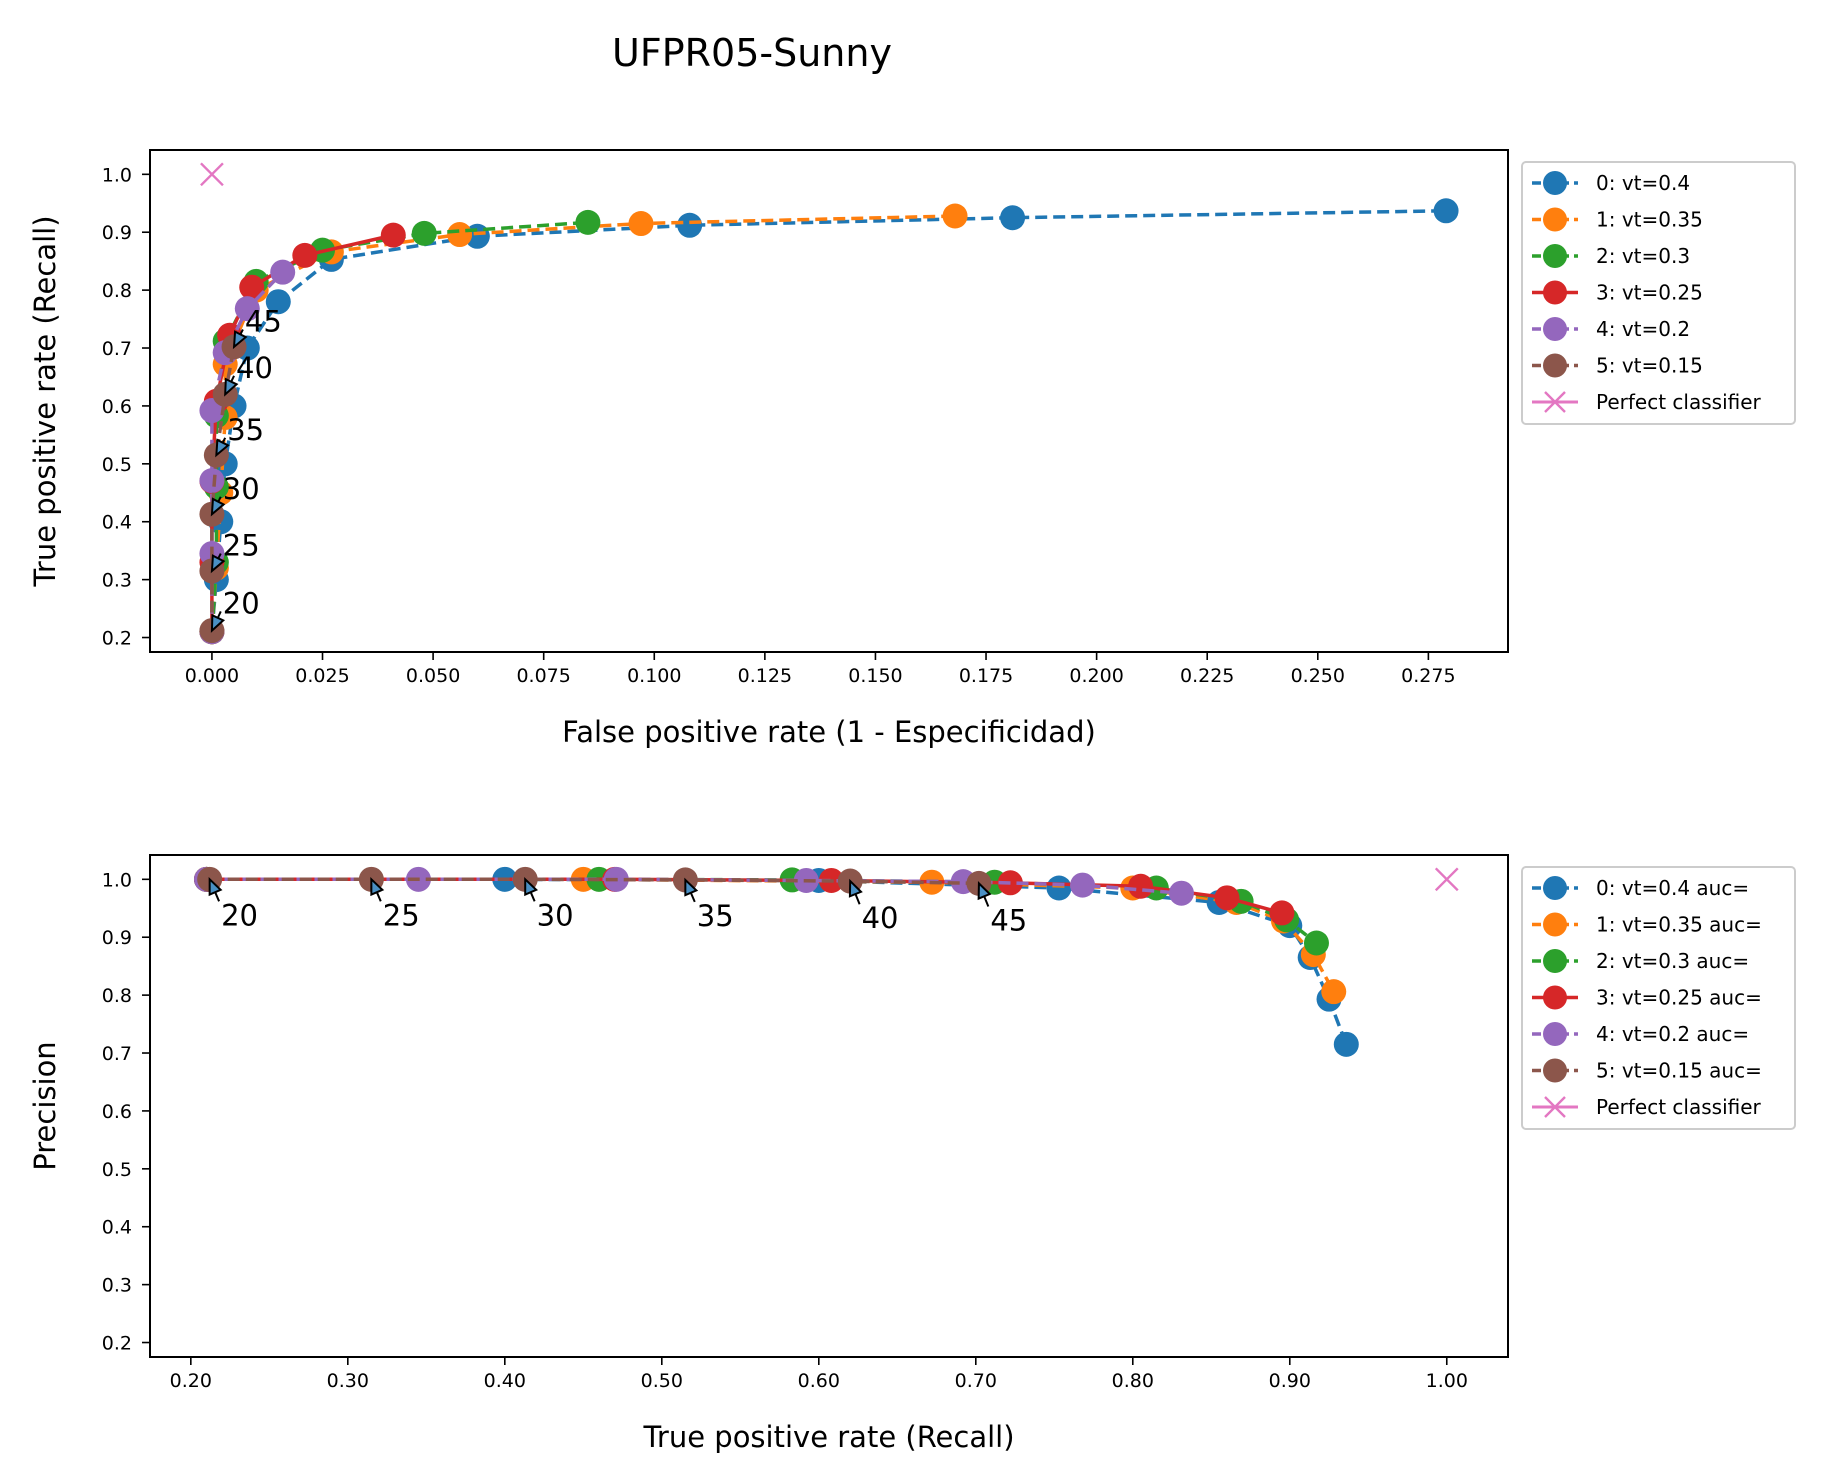 This screenshot has width=1827, height=1482. What do you see at coordinates (1447, 1381) in the screenshot?
I see `x-tick-label: 1.00` at bounding box center [1447, 1381].